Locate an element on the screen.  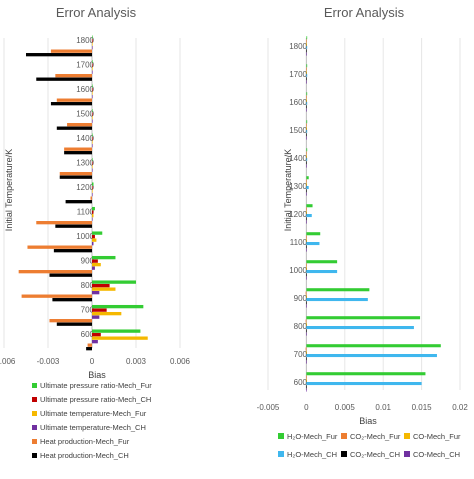
x-tick-label: 0.015 is located at coordinates (422, 407).